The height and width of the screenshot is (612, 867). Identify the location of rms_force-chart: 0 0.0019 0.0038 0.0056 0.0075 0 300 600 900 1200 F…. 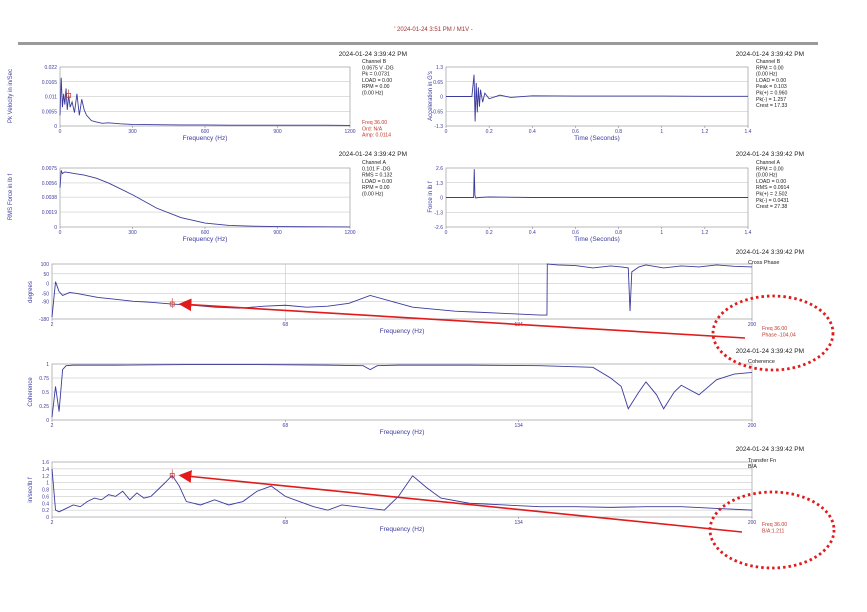
(207, 197).